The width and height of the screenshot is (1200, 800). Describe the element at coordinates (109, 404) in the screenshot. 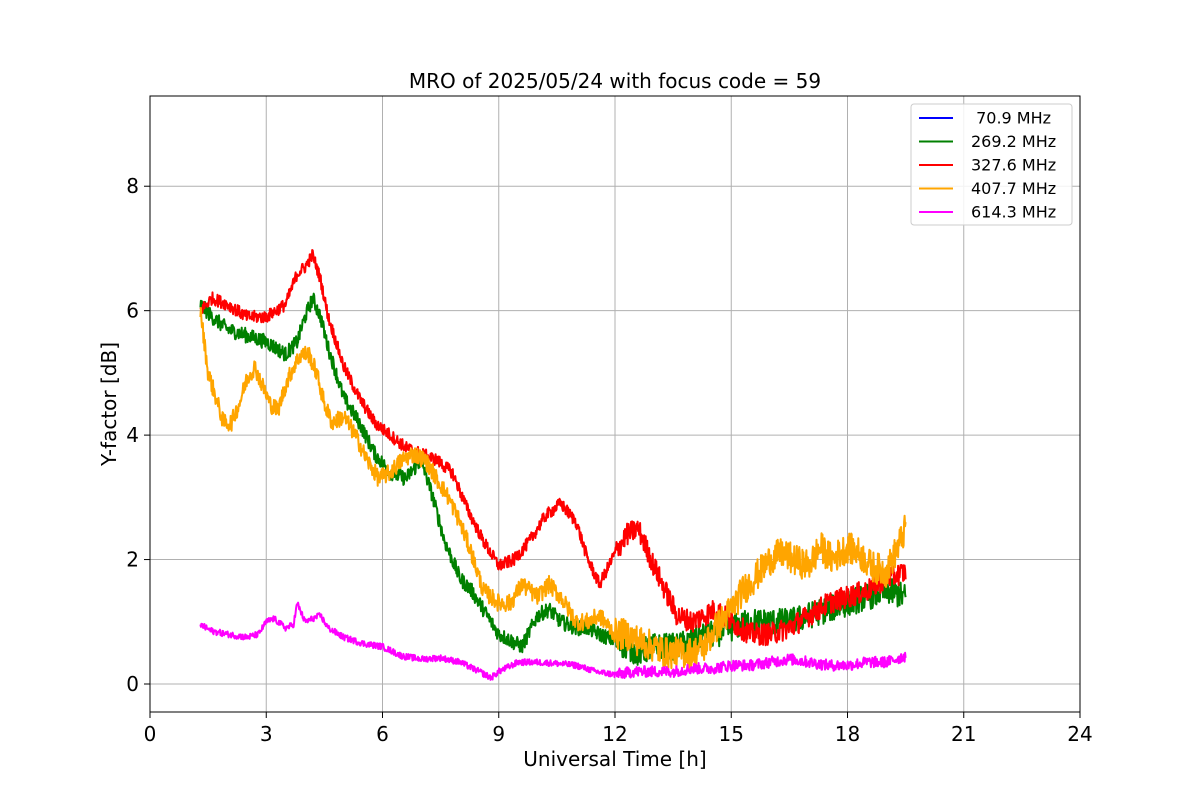

I see `y-axis-title: Y-factor [dB]` at that location.